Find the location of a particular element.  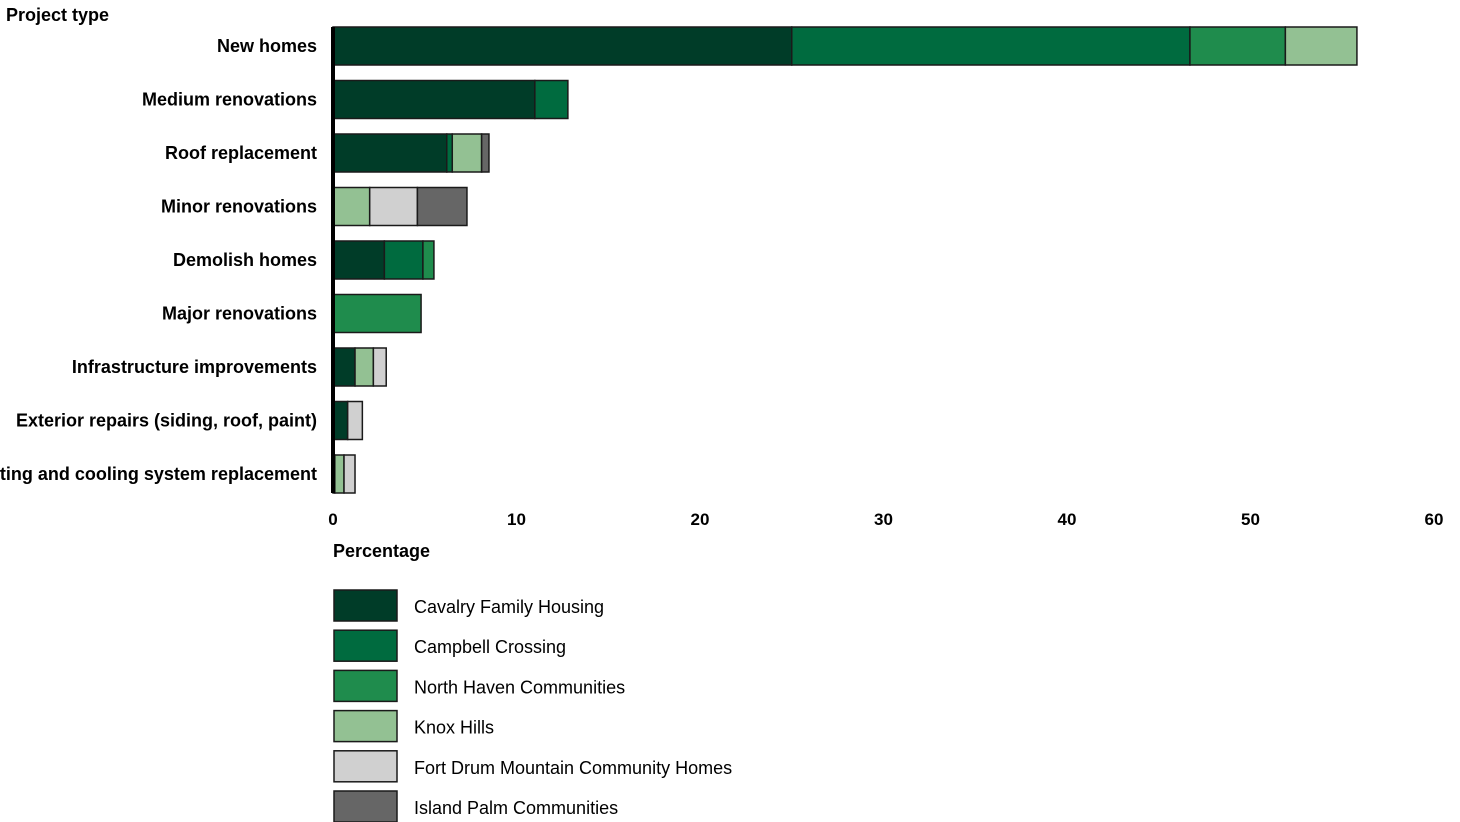

category-label: Exterior repairs (siding, roof, paint) is located at coordinates (166, 421).